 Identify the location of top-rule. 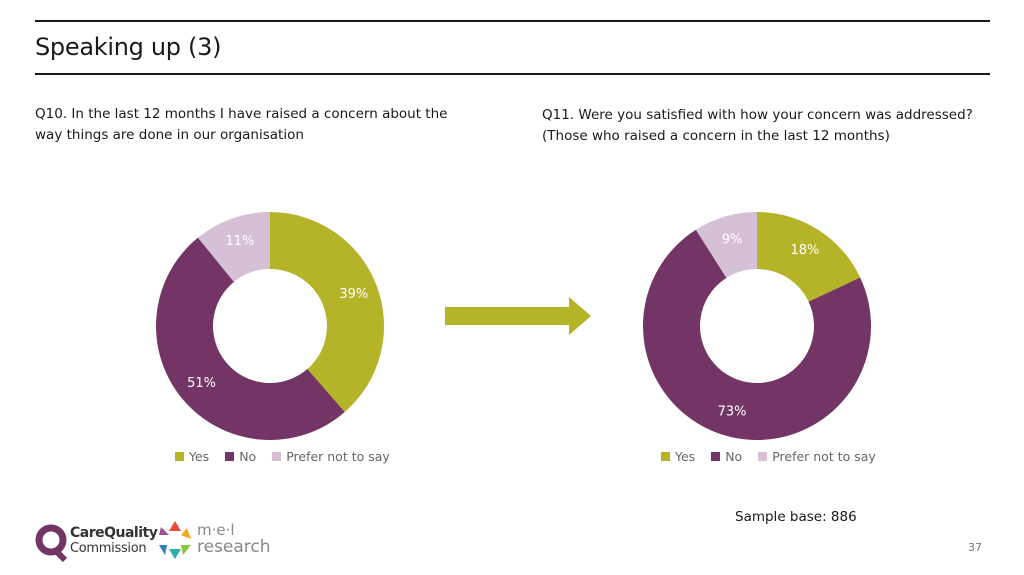
(512, 21).